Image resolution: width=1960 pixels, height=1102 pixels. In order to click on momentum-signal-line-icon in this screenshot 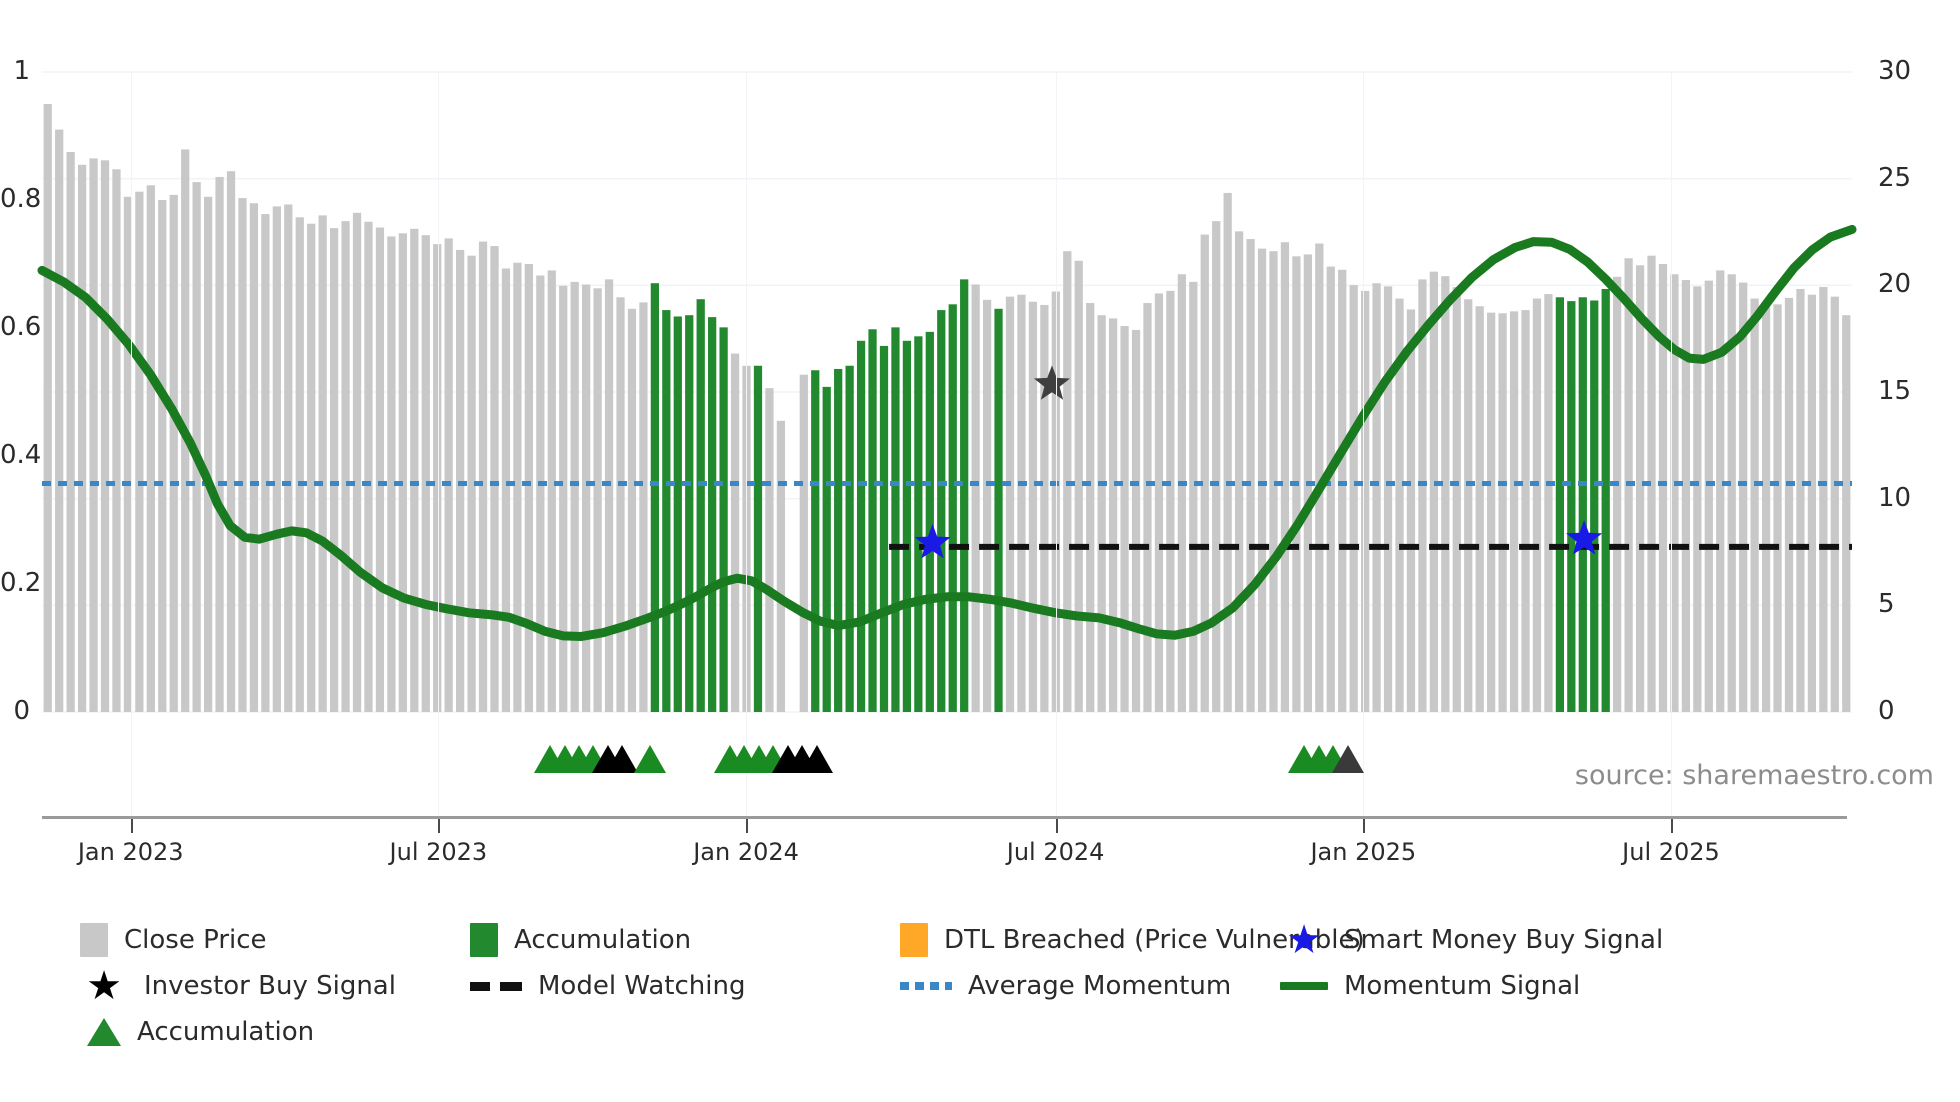, I will do `click(1304, 986)`.